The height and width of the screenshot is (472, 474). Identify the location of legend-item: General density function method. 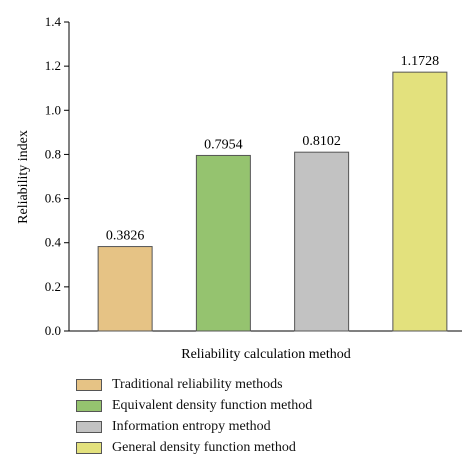
(194, 447).